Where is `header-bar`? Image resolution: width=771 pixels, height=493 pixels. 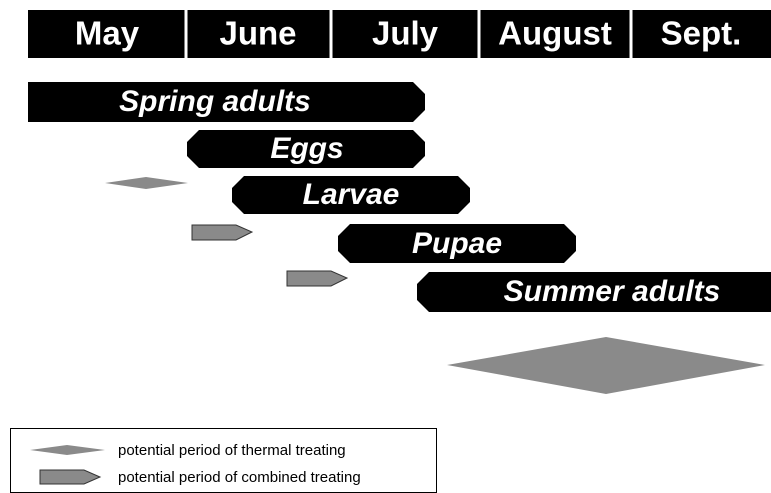 header-bar is located at coordinates (399, 34).